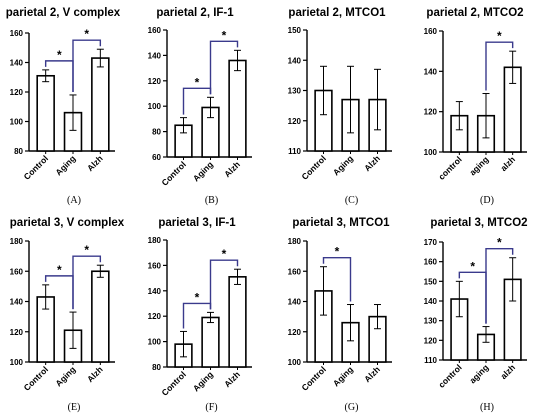 This screenshot has width=550, height=420. I want to click on chart-title: parietal 3, V complex, so click(67, 223).